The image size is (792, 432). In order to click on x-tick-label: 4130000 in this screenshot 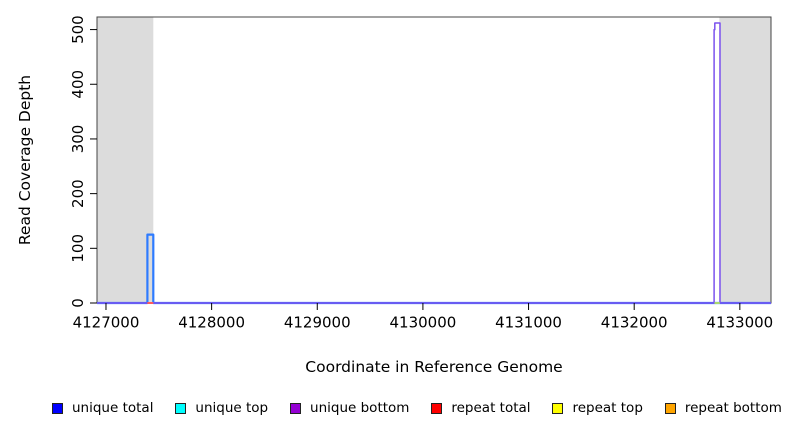, I will do `click(423, 323)`.